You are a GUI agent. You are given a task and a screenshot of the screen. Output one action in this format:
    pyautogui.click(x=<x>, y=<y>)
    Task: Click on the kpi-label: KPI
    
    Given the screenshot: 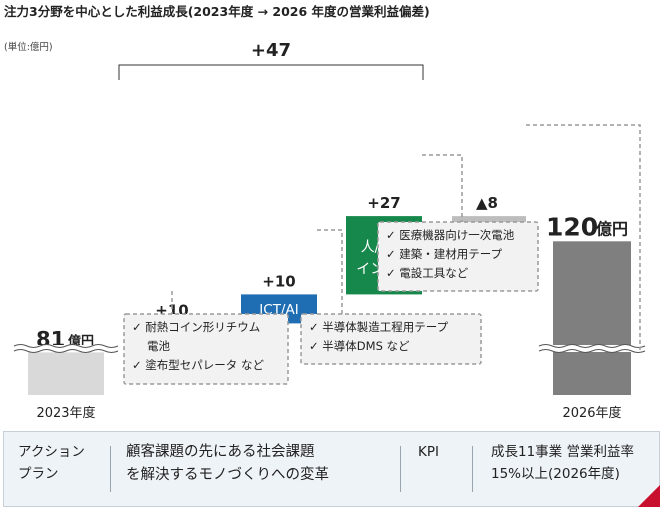 What is the action you would take?
    pyautogui.click(x=428, y=452)
    